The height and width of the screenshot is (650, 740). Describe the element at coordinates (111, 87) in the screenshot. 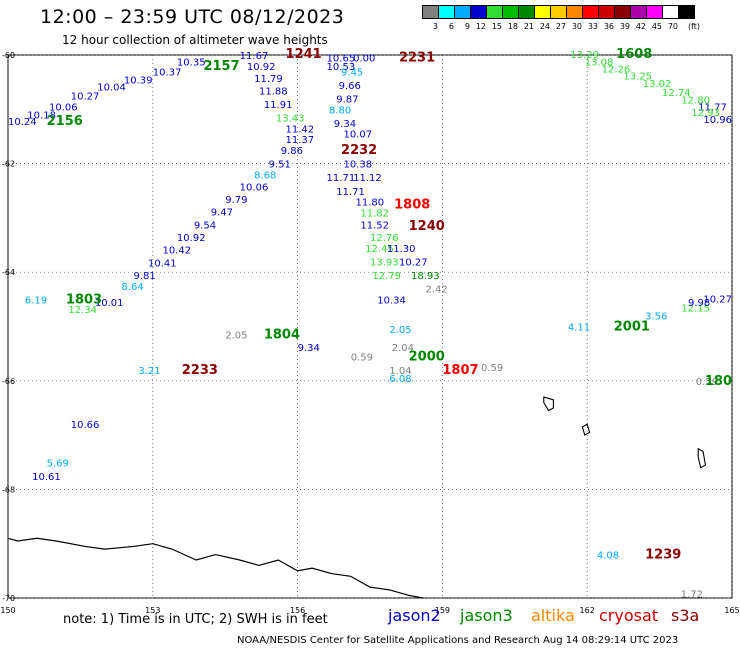

I see `wave-height-label: 10.04` at that location.